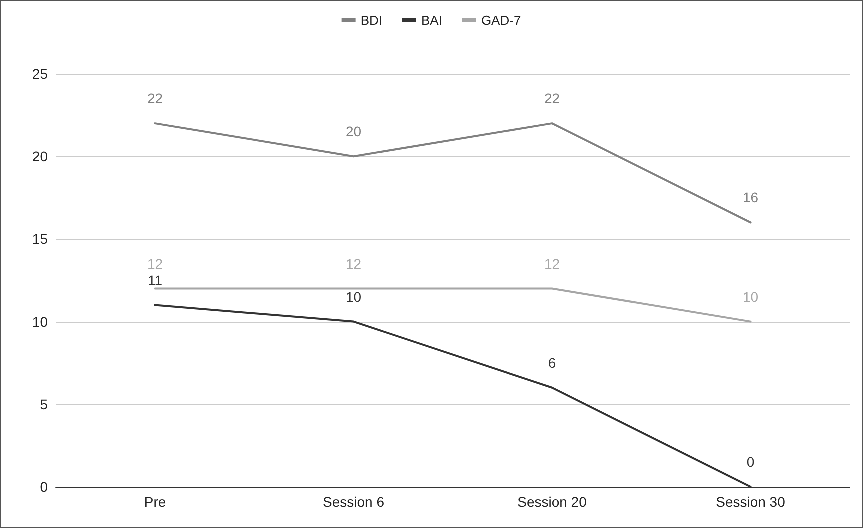  Describe the element at coordinates (40, 322) in the screenshot. I see `y-tick-label: 10` at that location.